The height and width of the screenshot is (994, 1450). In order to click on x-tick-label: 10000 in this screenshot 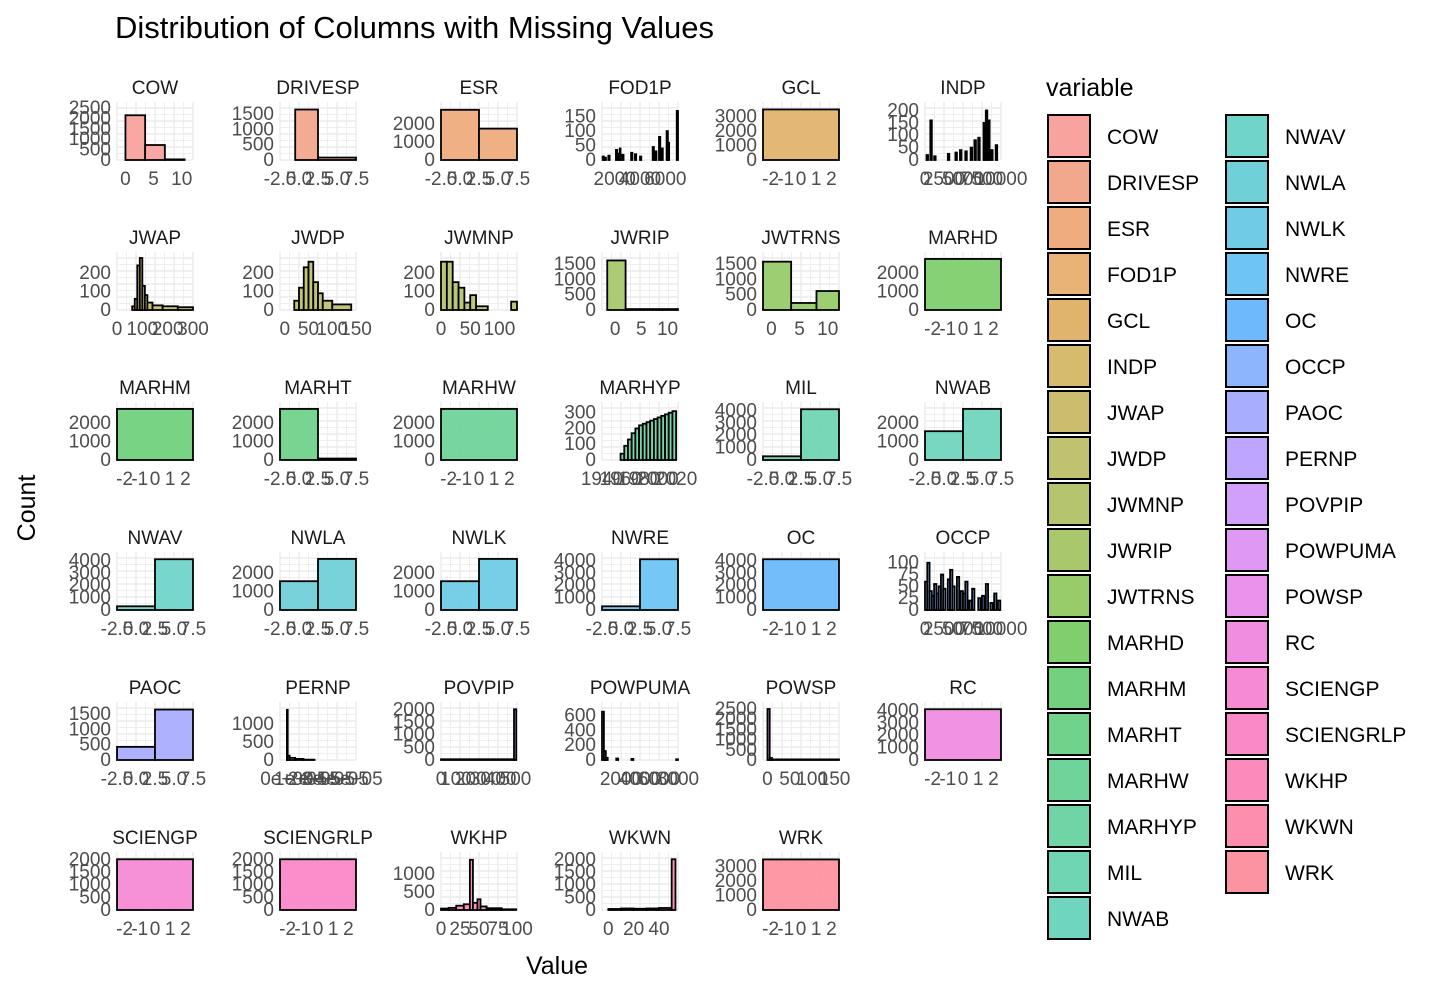, I will do `click(1001, 629)`.